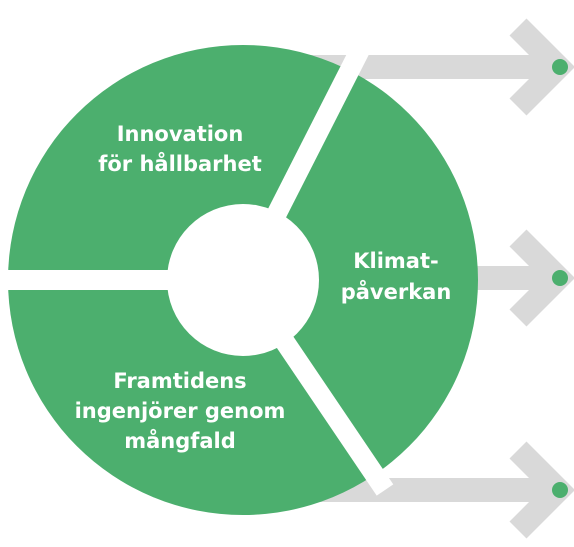 This screenshot has height=547, width=574. I want to click on donut-hole, so click(243, 280).